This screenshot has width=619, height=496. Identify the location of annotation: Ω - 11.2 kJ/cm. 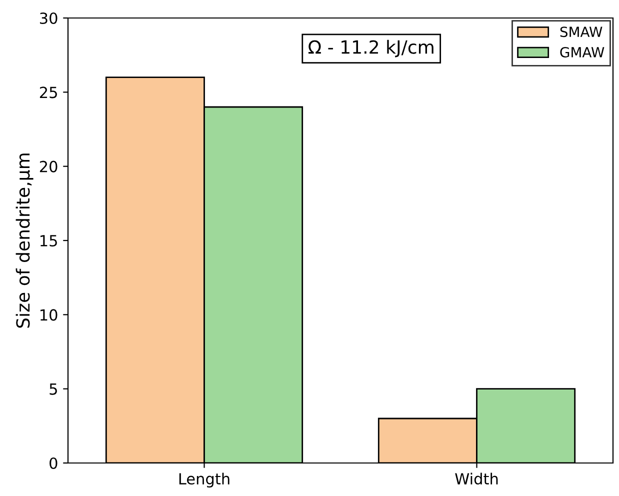
(371, 49).